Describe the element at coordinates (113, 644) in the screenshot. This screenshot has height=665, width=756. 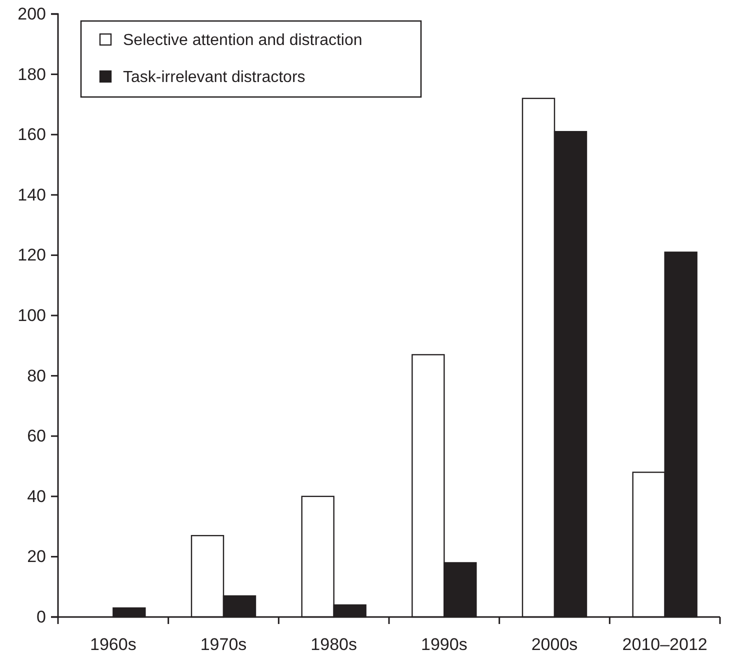
I see `x-tick-label: 1960s` at that location.